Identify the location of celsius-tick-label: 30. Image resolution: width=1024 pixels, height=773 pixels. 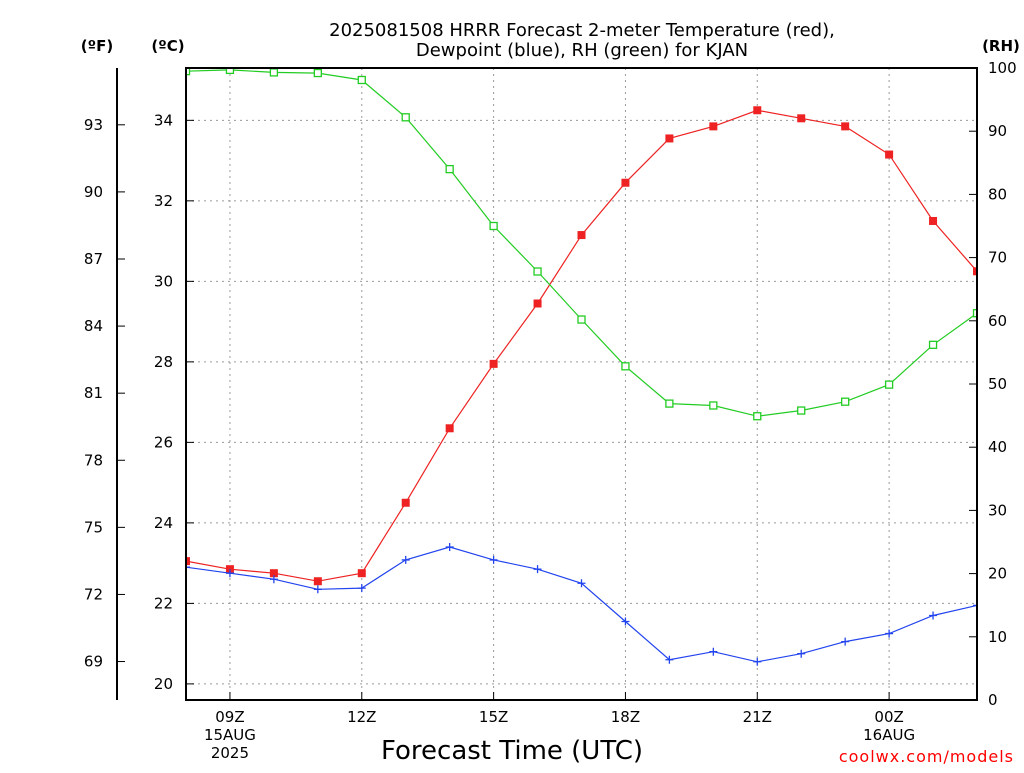
(163, 281).